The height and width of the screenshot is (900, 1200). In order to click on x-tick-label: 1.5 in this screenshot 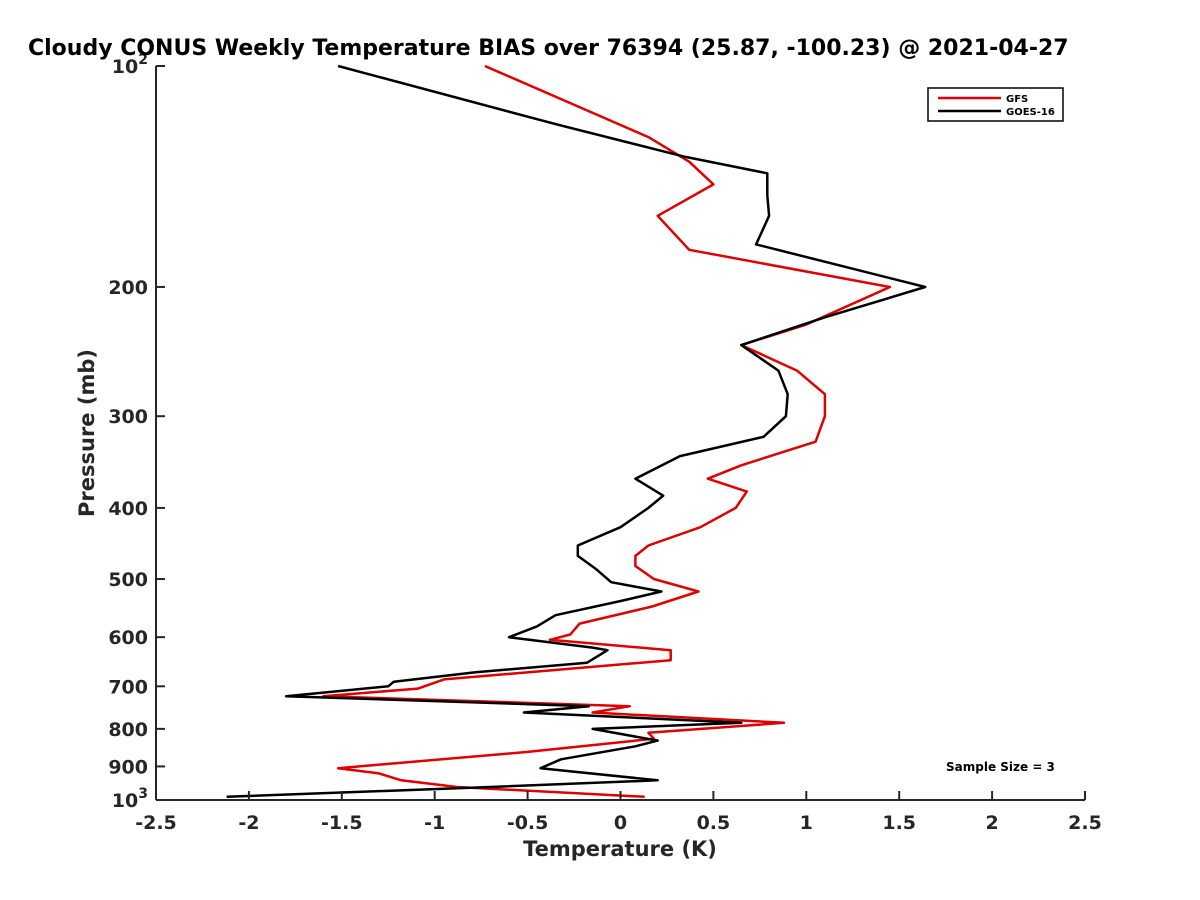, I will do `click(899, 823)`.